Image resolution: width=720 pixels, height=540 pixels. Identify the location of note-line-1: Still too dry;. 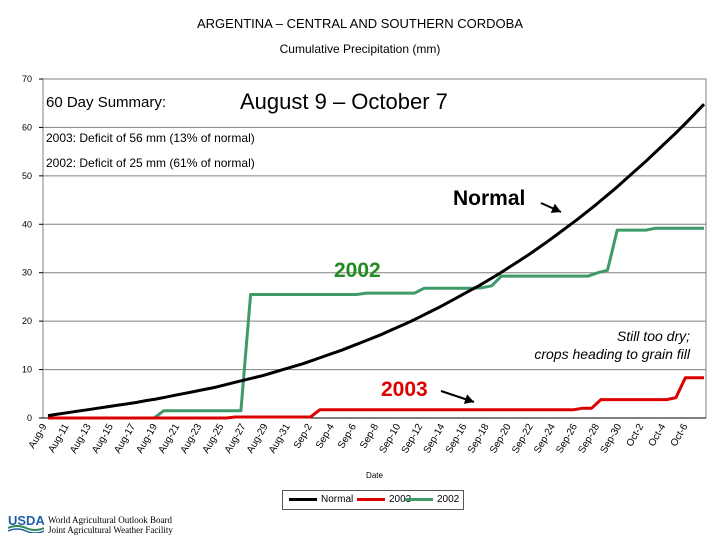
(653, 336).